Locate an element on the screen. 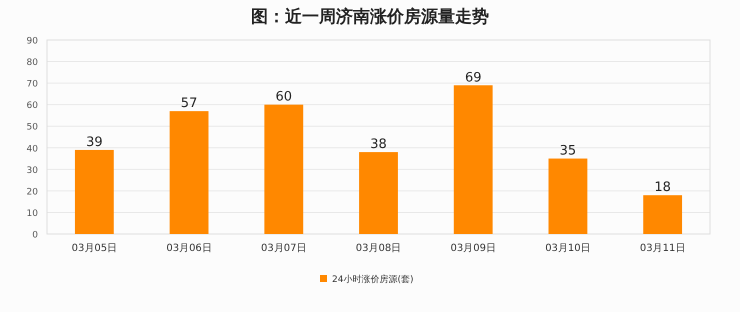  y-tick-label: 80 is located at coordinates (32, 63).